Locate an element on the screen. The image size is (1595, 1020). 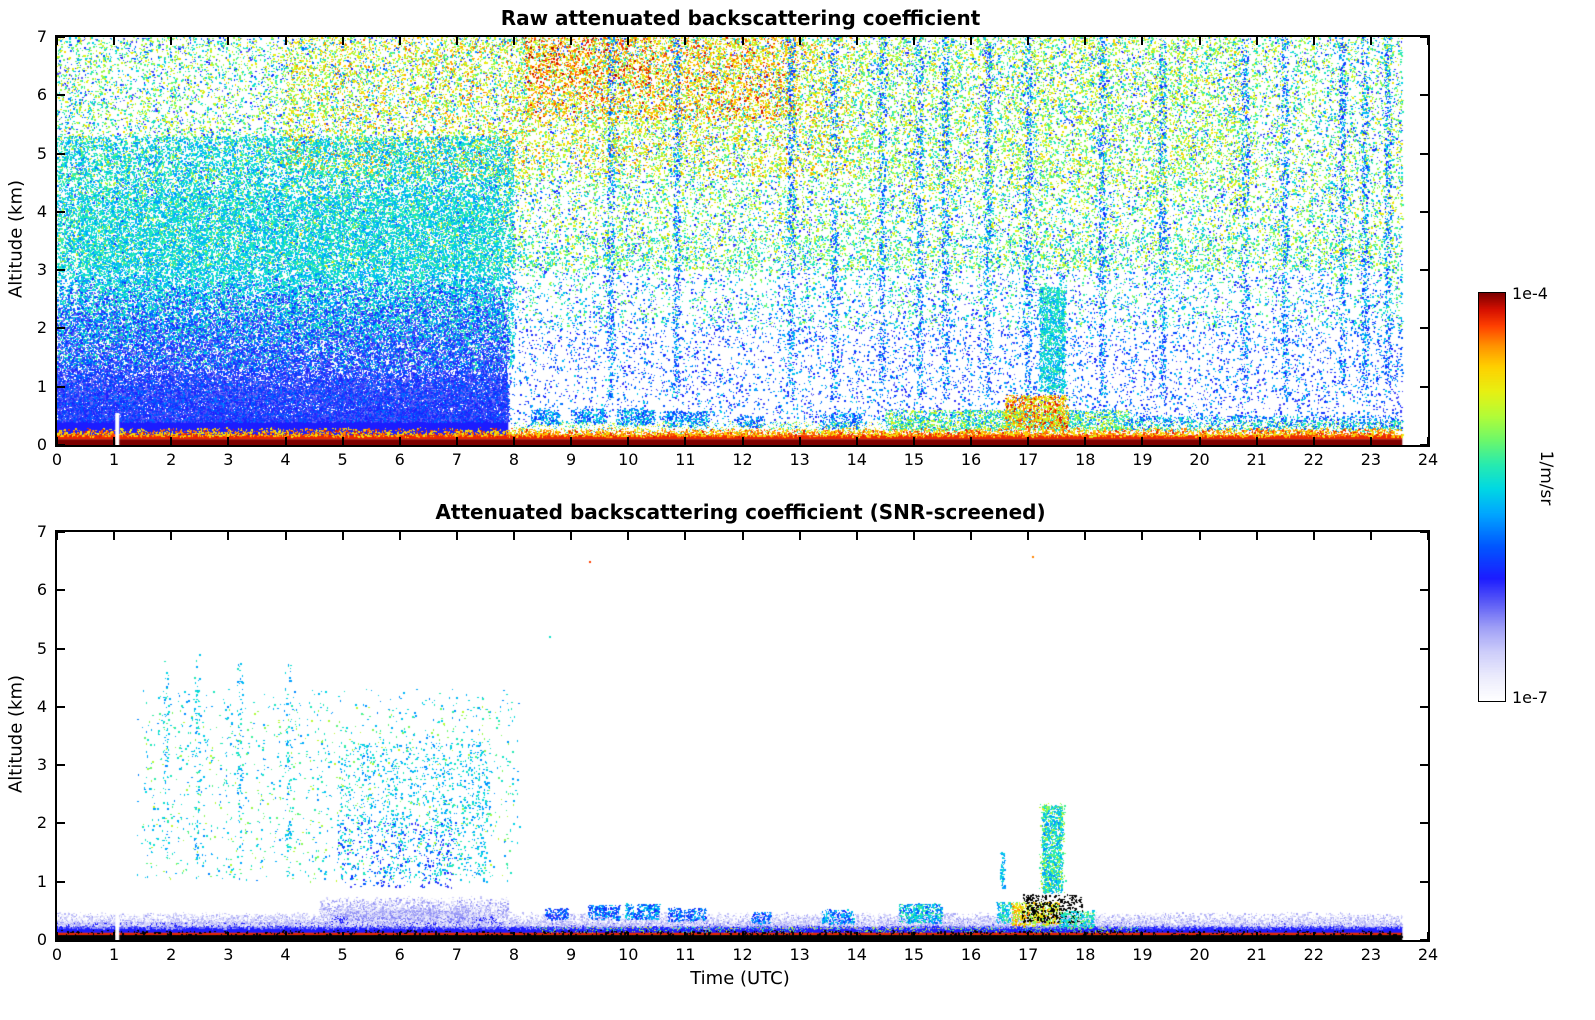
x-tick-label: 14 is located at coordinates (856, 954).